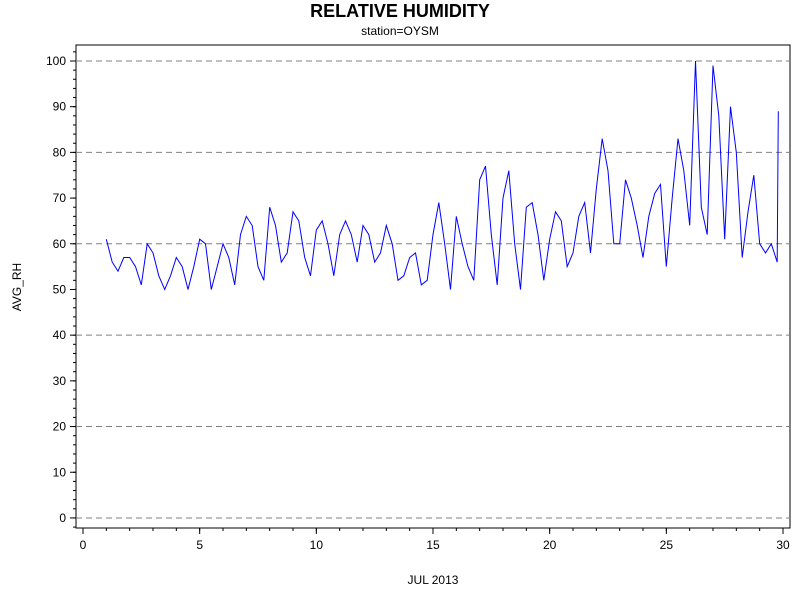  What do you see at coordinates (60, 472) in the screenshot?
I see `y-tick-label: 10` at bounding box center [60, 472].